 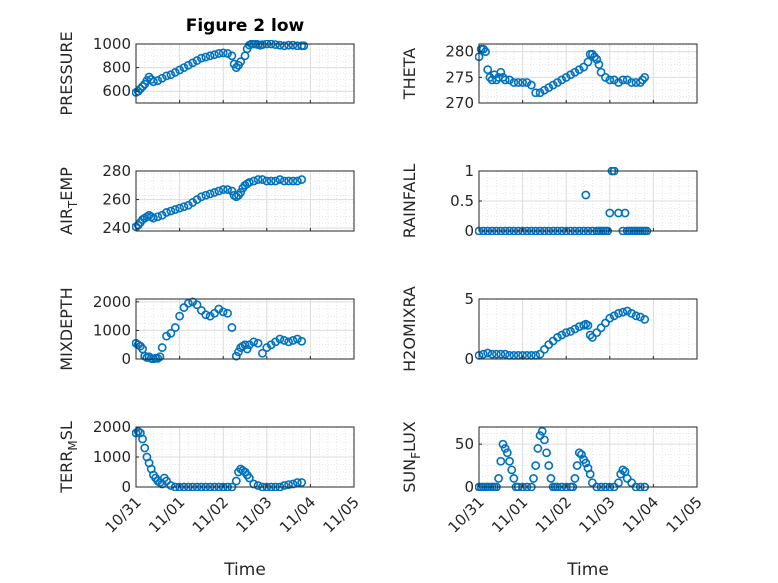 I want to click on subplot-h2omixra: 0 5 H2OMIXRA, so click(x=549, y=329).